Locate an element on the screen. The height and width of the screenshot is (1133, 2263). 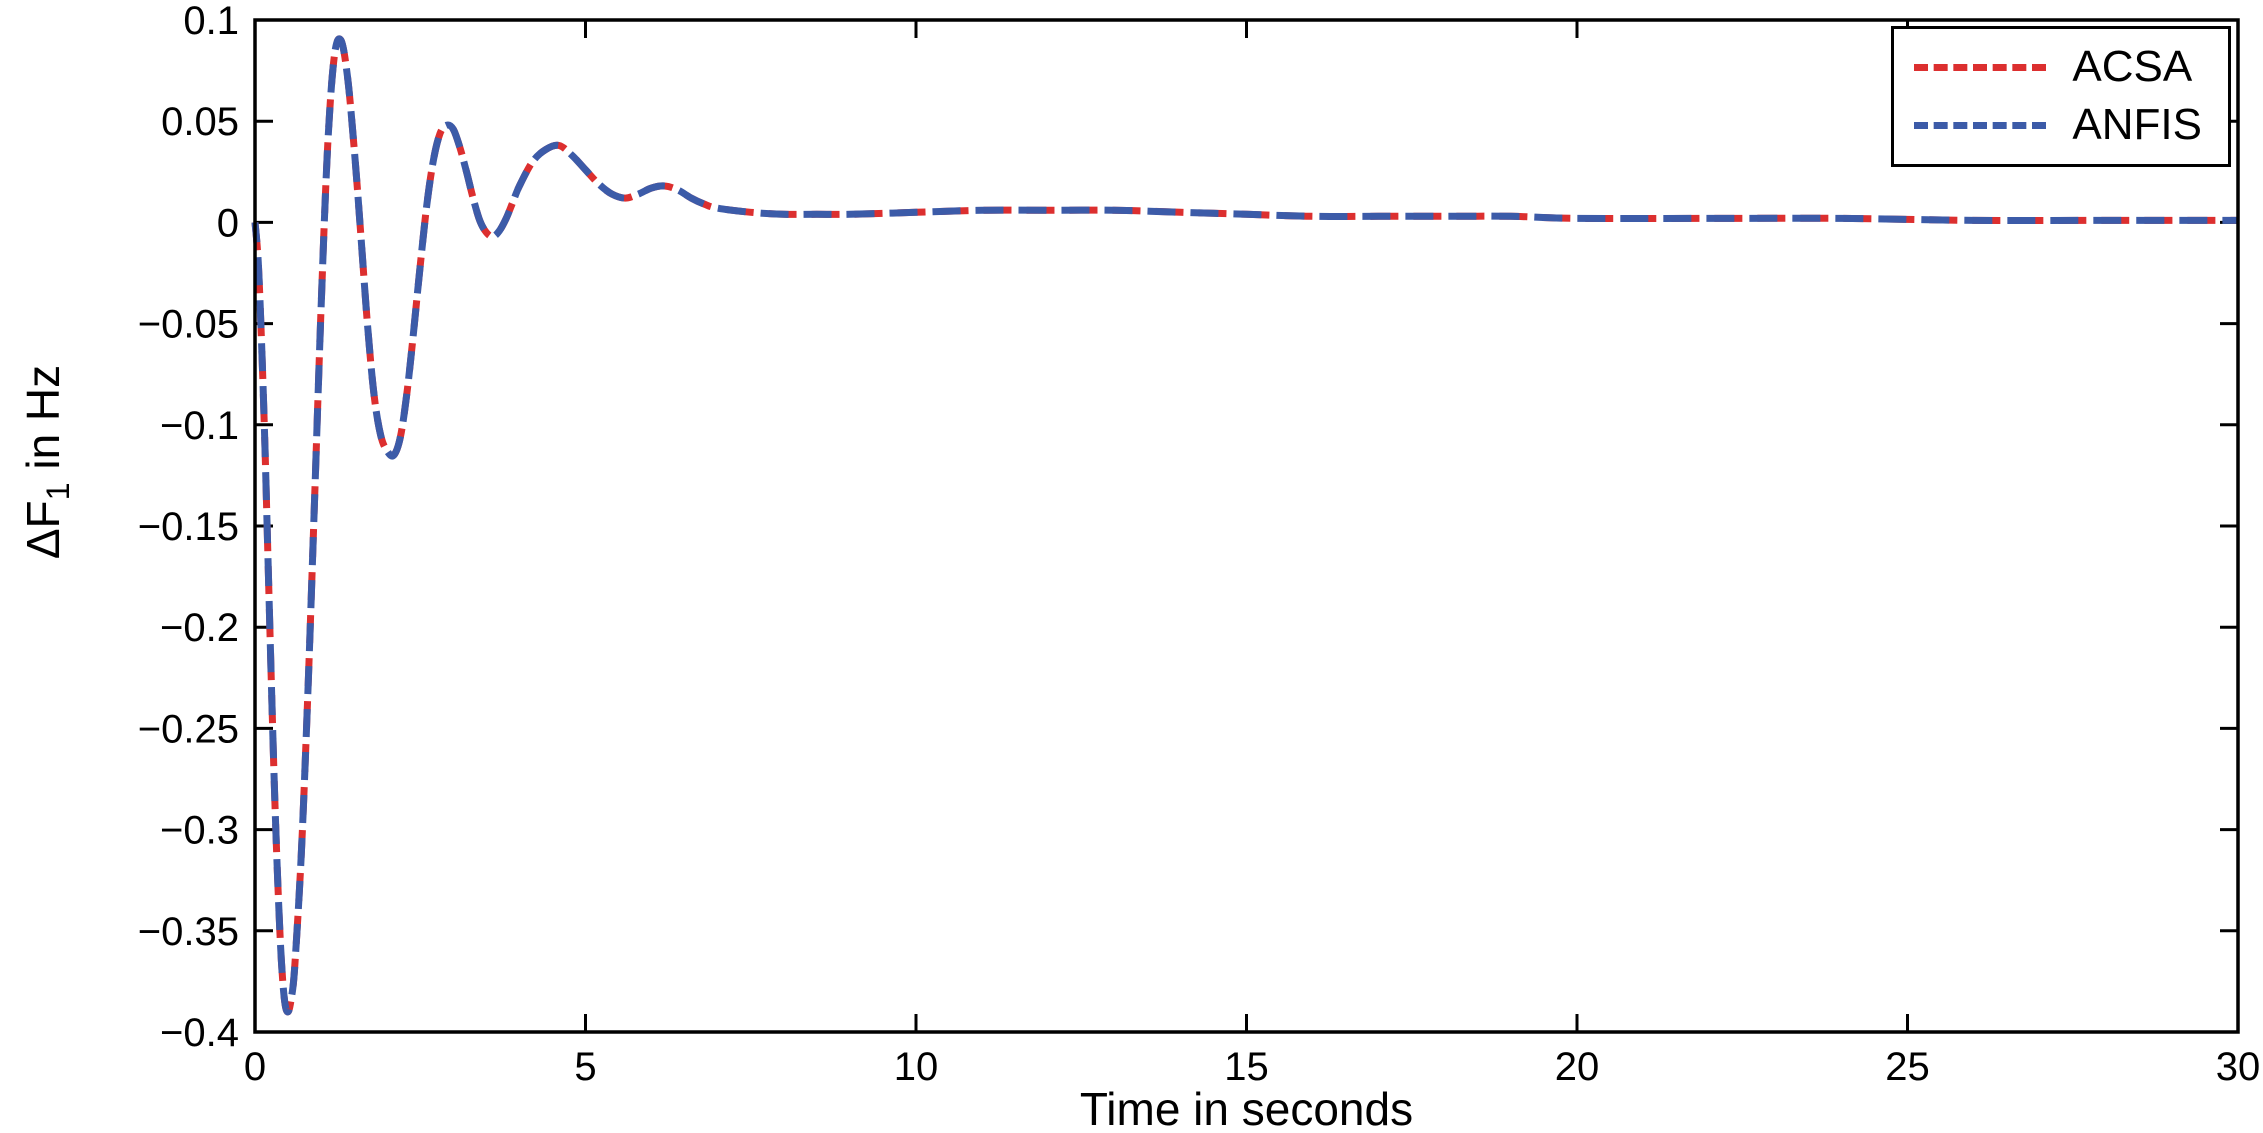
legend-entry-acsa: ACSA is located at coordinates (2058, 66).